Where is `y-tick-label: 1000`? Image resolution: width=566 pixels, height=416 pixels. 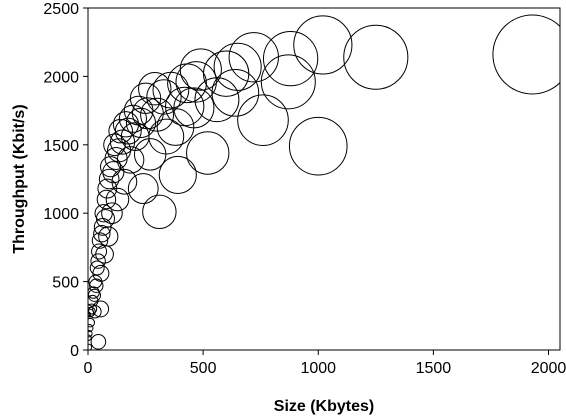 y-tick-label: 1000 is located at coordinates (61, 214).